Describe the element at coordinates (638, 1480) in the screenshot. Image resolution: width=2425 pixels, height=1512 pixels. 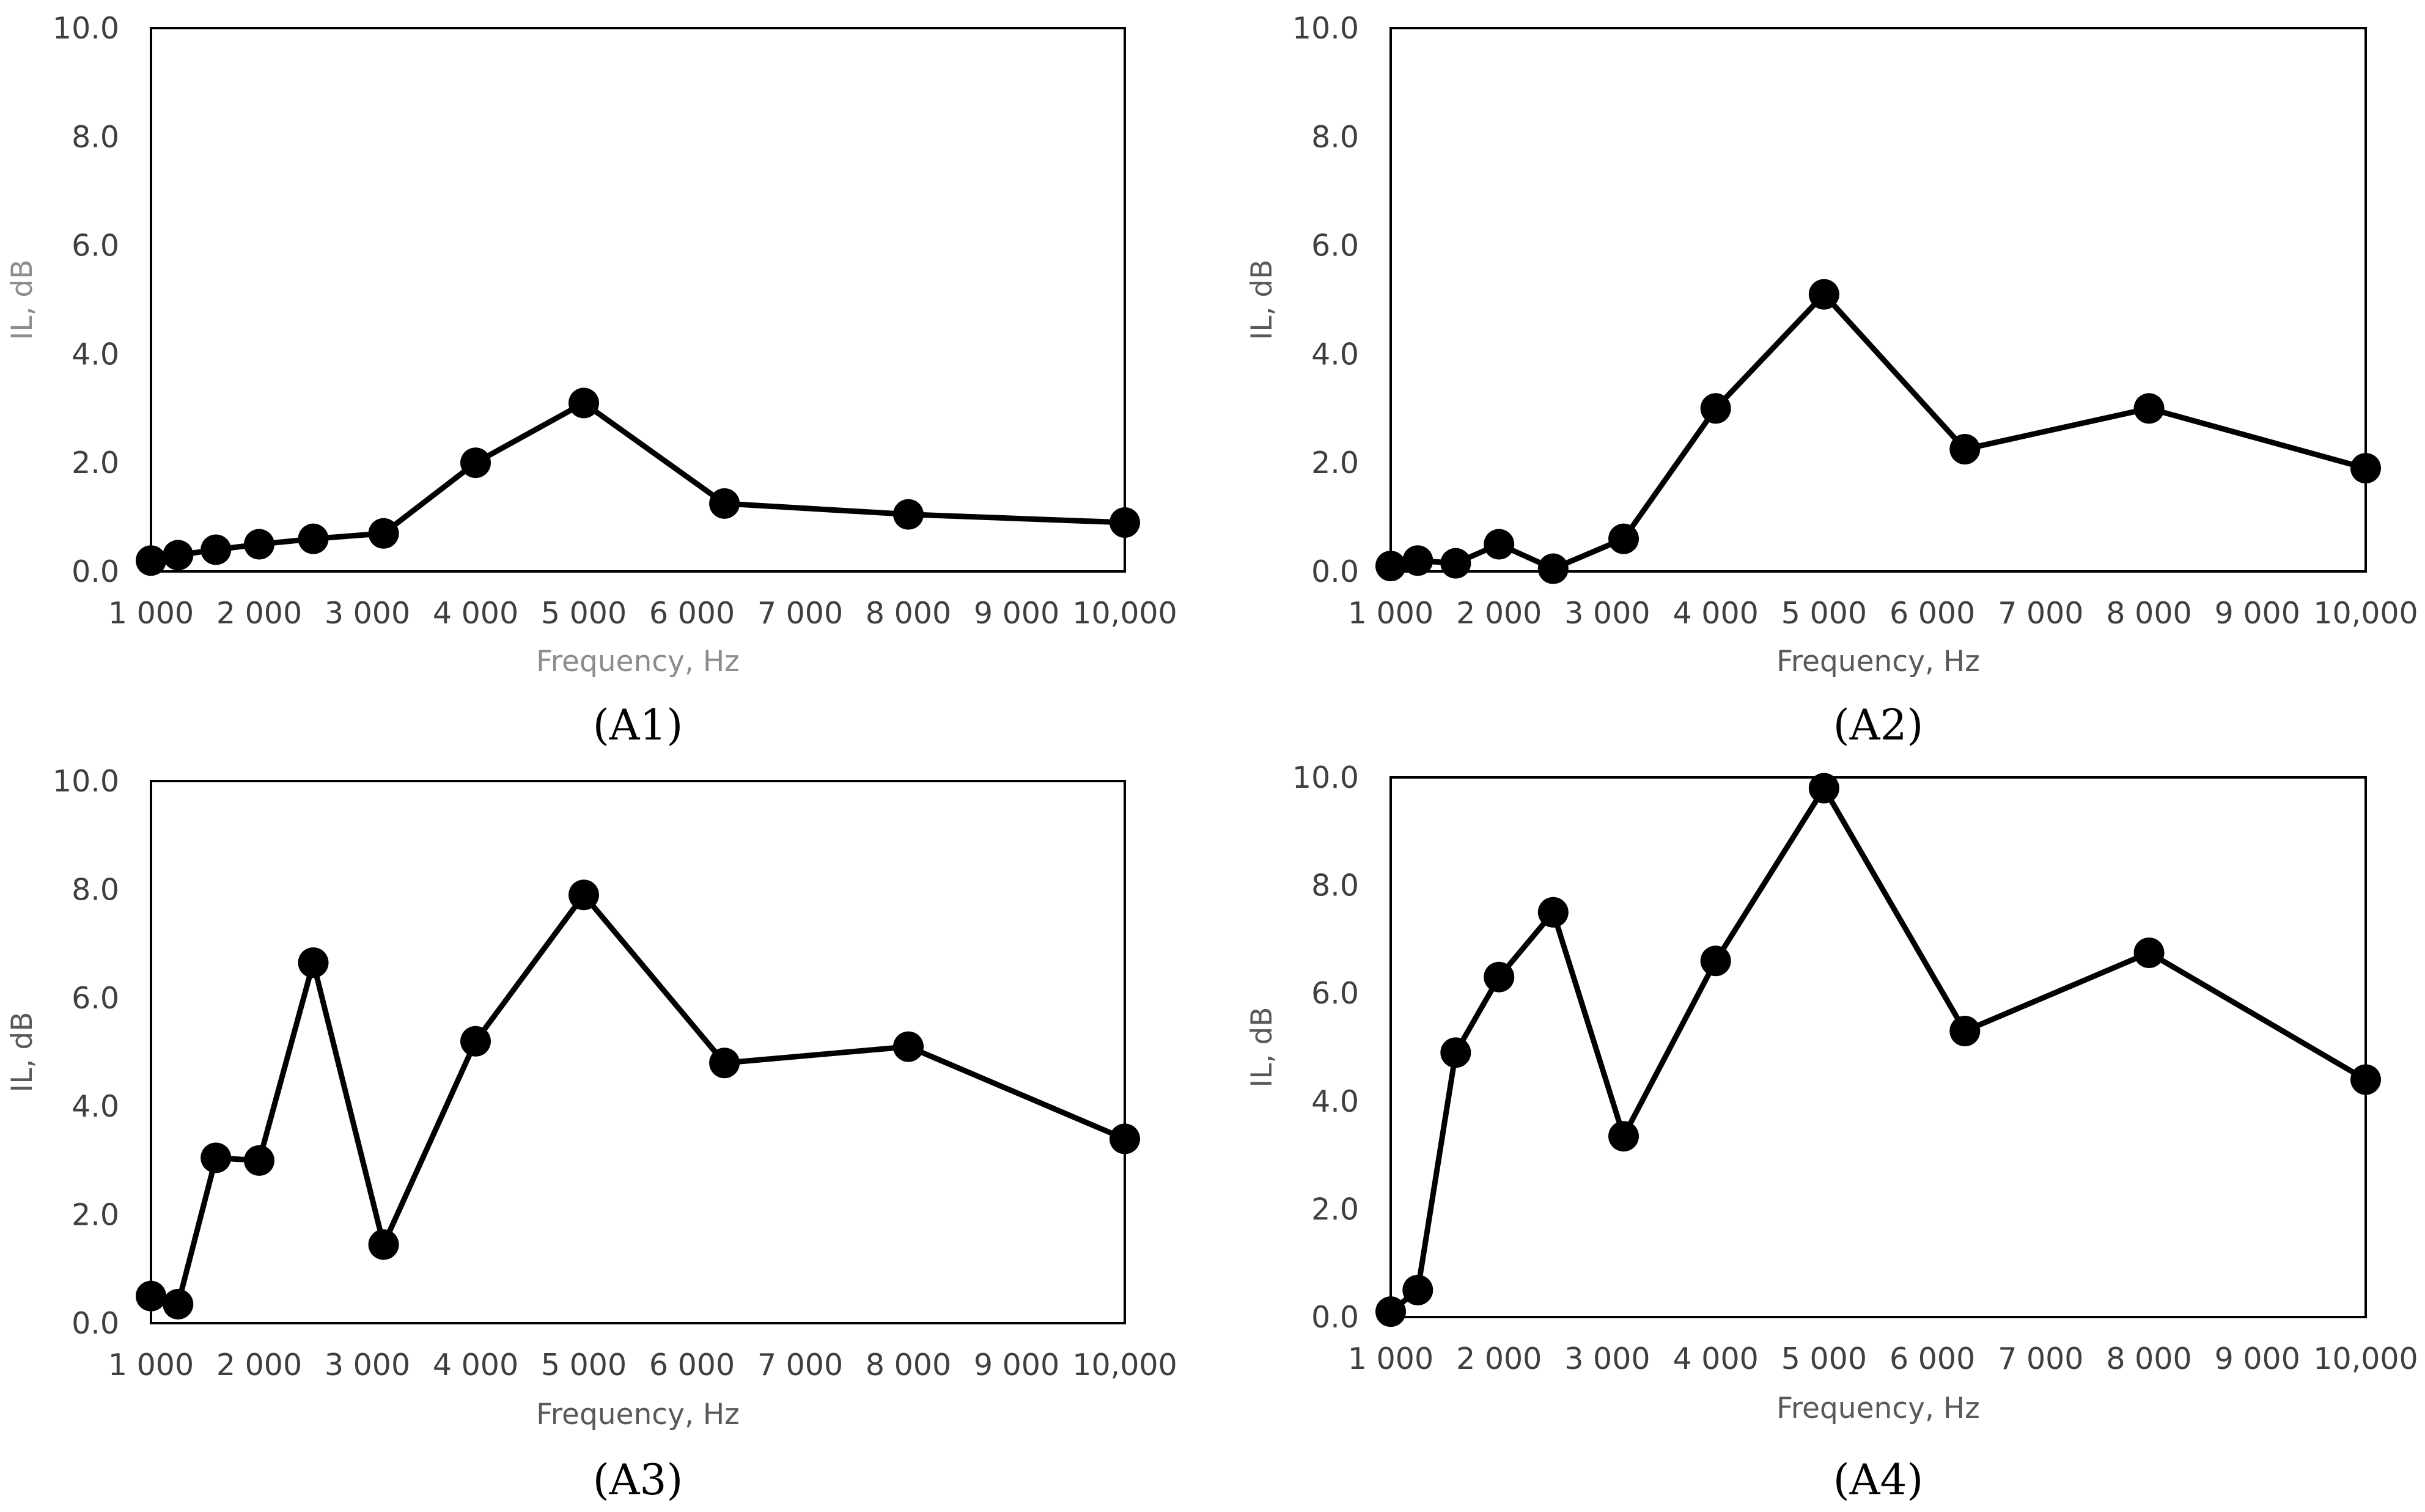
I see `panel-caption: (A3)` at that location.